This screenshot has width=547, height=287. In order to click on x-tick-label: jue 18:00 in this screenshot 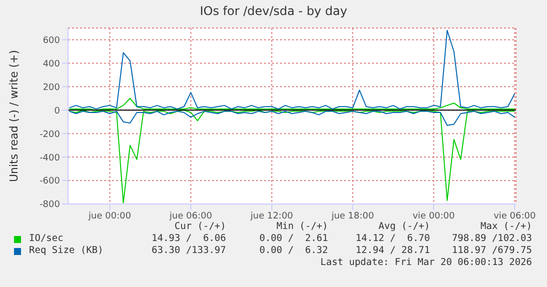, I will do `click(352, 216)`.